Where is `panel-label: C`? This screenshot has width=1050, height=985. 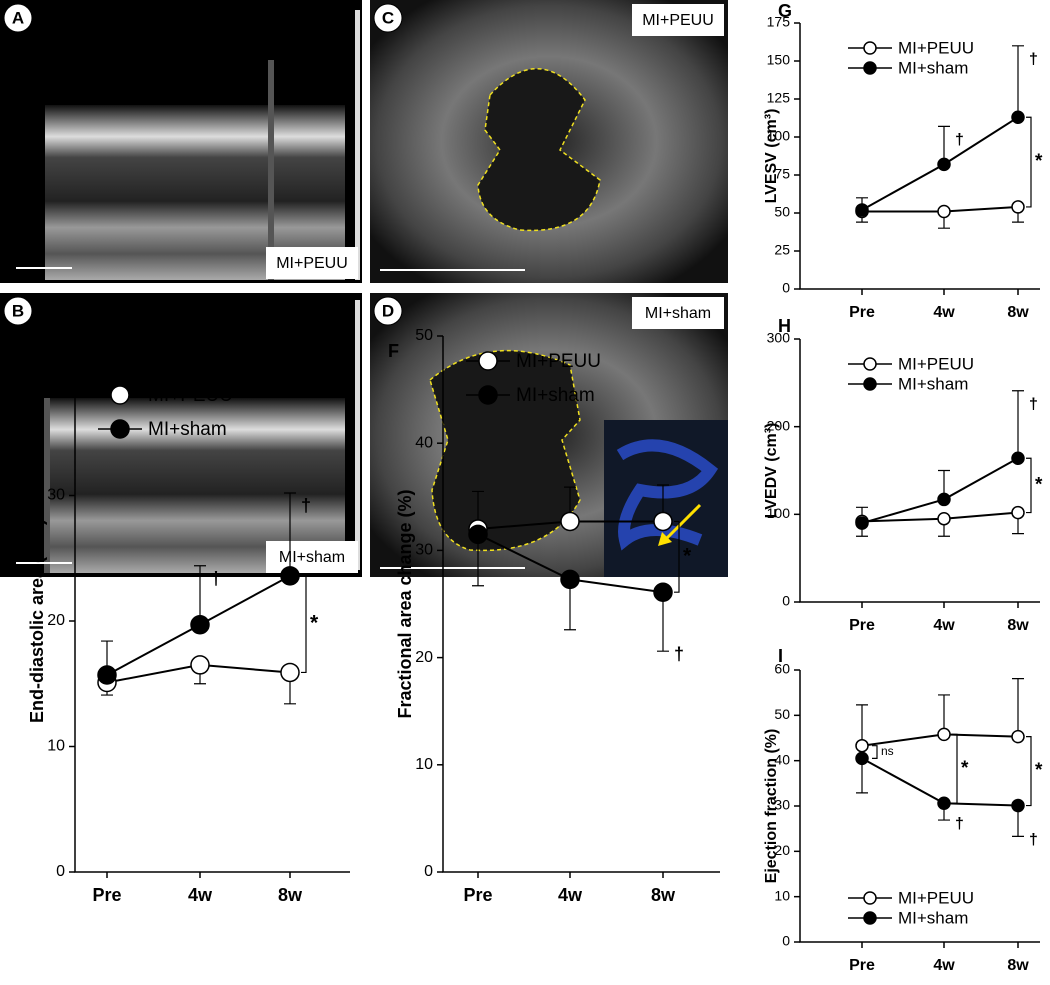 panel-label: C is located at coordinates (388, 17).